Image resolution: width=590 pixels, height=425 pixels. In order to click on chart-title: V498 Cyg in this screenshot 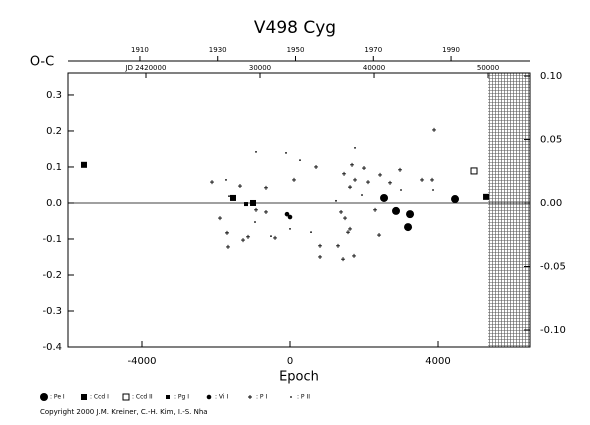, I will do `click(295, 28)`.